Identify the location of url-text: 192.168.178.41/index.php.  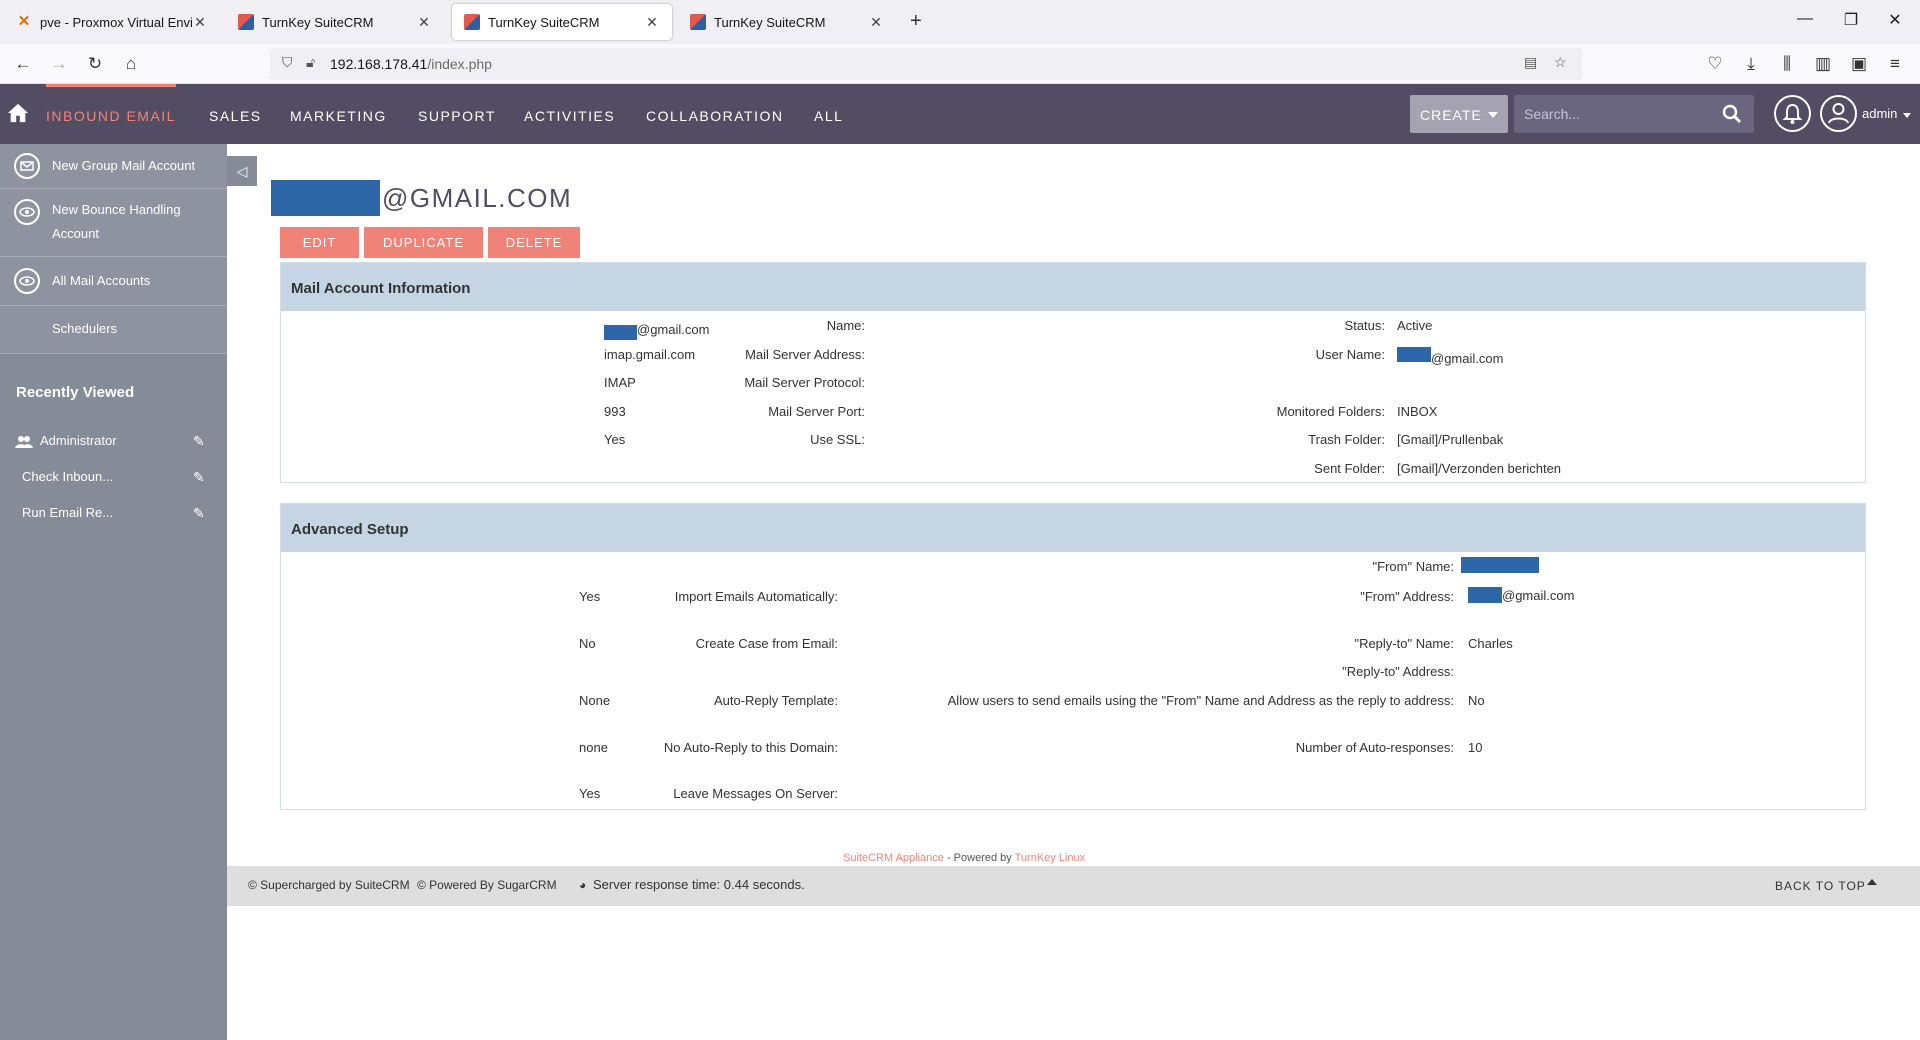
(411, 64).